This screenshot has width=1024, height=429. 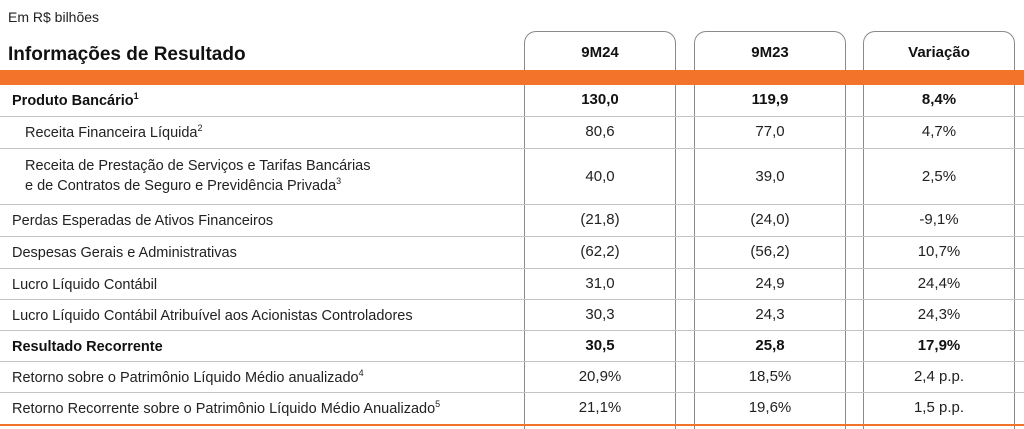 What do you see at coordinates (600, 314) in the screenshot?
I see `value-9m24: 30,3` at bounding box center [600, 314].